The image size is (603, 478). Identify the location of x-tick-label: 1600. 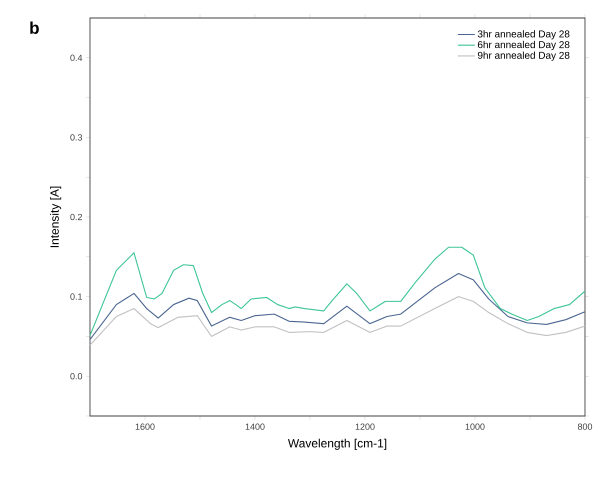
(145, 427).